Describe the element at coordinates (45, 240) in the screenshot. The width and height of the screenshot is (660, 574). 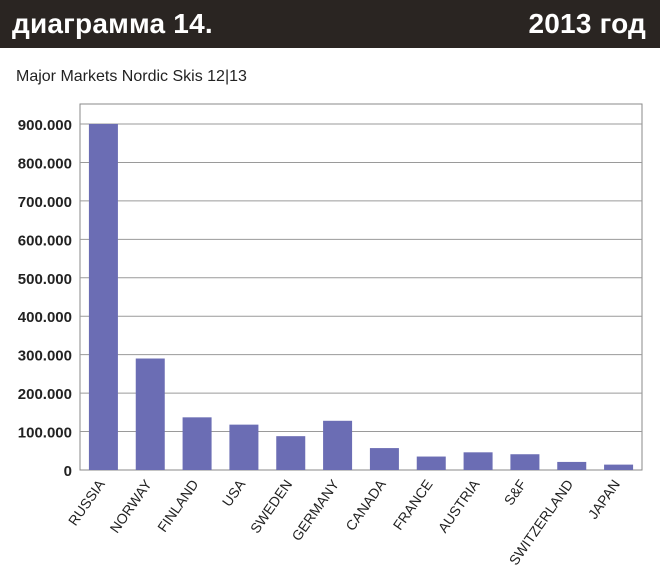
I see `y-tick-label: 600.000` at that location.